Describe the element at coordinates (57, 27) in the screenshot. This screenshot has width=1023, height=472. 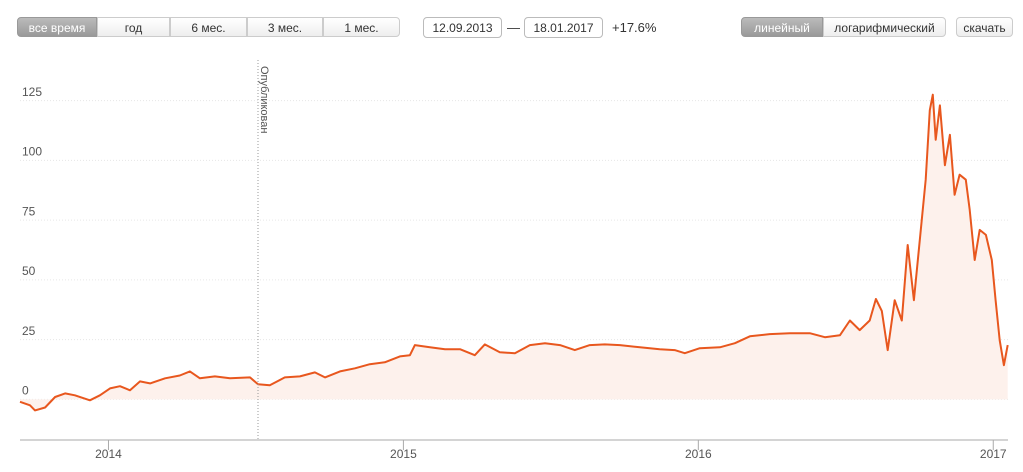
I see `range-button: все время` at that location.